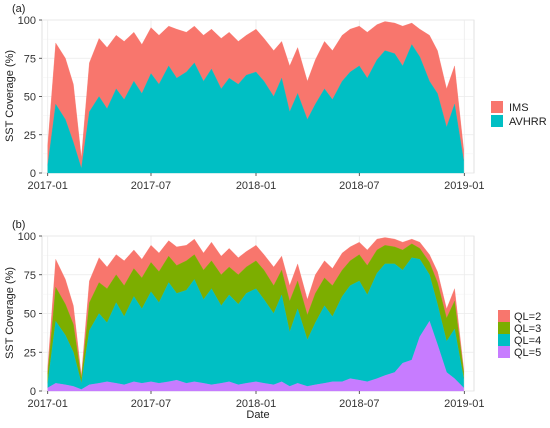 The height and width of the screenshot is (428, 550). I want to click on panel-a-legend: IMS AVHRR, so click(519, 114).